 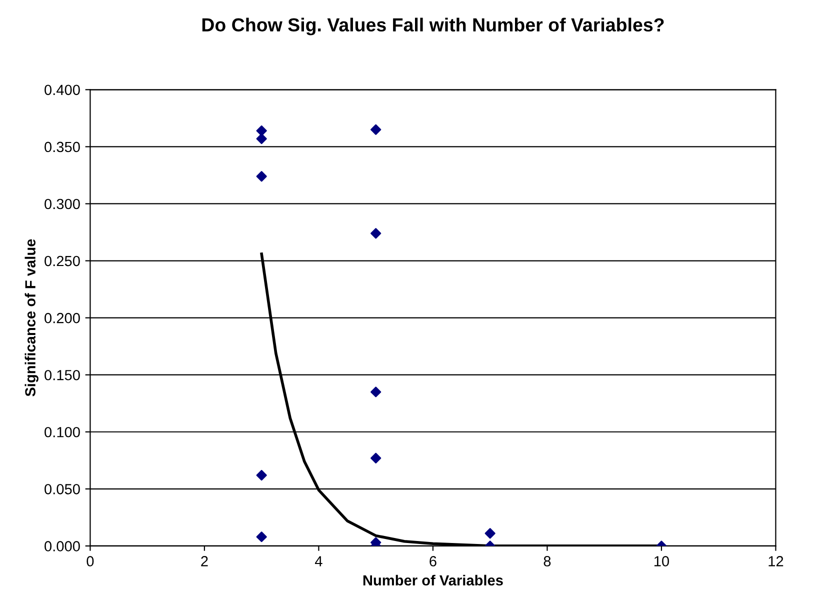 I want to click on chart-title: Do Chow Sig. Values Fall with Number of Variables?, so click(x=433, y=27).